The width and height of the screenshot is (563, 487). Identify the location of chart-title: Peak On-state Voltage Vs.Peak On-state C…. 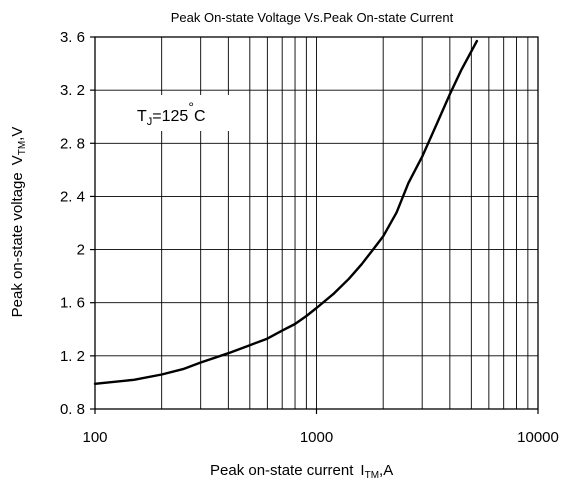
(312, 17).